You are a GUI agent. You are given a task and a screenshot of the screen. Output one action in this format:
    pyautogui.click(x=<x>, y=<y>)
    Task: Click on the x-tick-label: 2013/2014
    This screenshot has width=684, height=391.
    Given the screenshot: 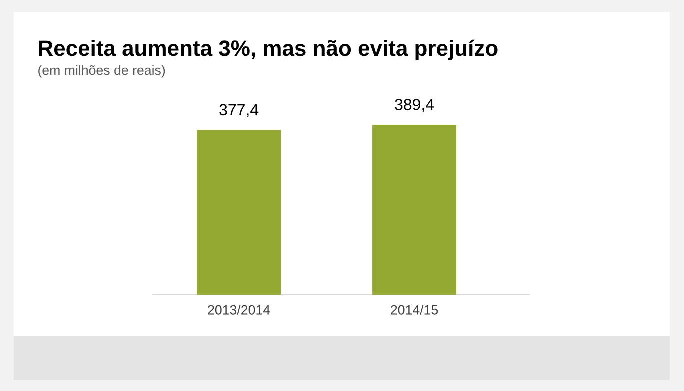 What is the action you would take?
    pyautogui.click(x=239, y=310)
    